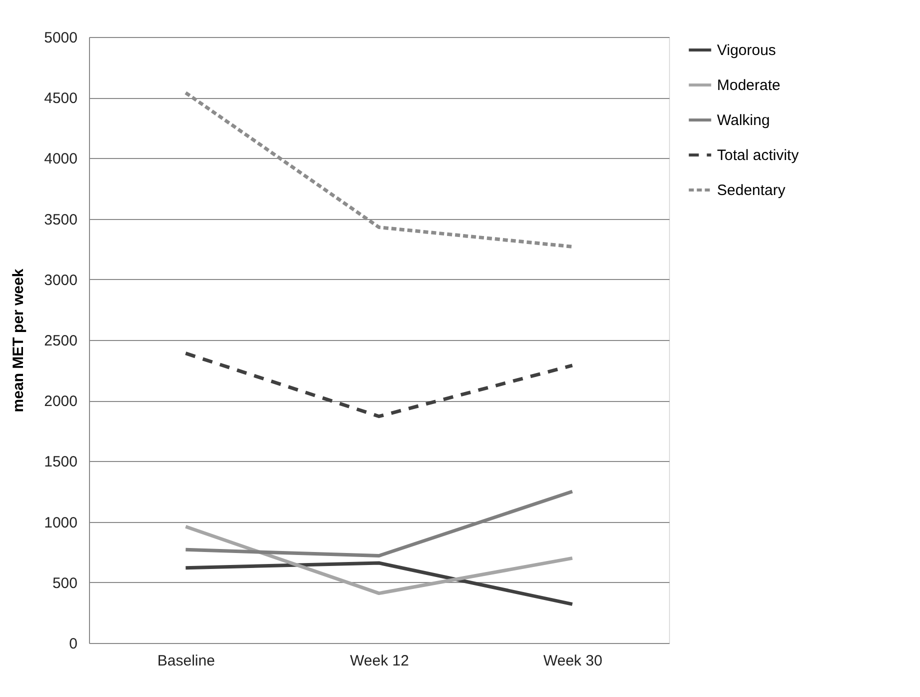  What do you see at coordinates (61, 341) in the screenshot?
I see `y-tick-label: 2500` at bounding box center [61, 341].